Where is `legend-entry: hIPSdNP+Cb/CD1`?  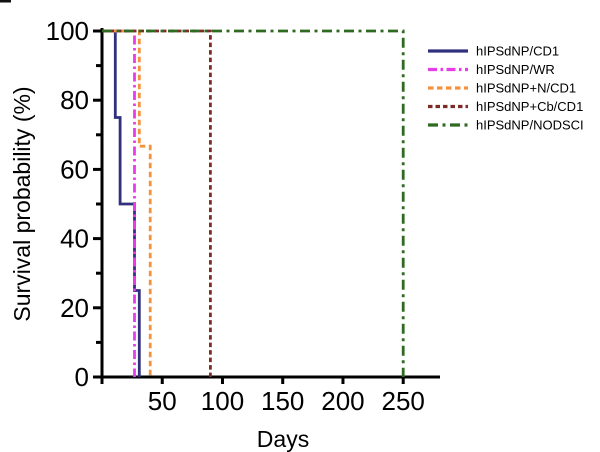
legend-entry: hIPSdNP+Cb/CD1 is located at coordinates (505, 106).